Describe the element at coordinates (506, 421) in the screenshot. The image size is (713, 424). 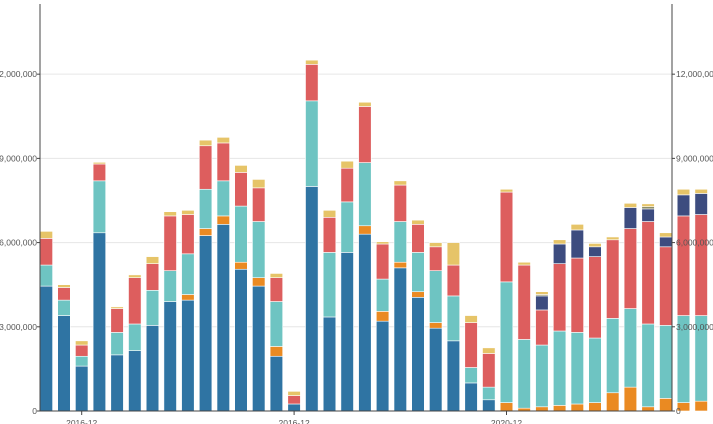
I see `x-tick-label: 2020-12` at that location.